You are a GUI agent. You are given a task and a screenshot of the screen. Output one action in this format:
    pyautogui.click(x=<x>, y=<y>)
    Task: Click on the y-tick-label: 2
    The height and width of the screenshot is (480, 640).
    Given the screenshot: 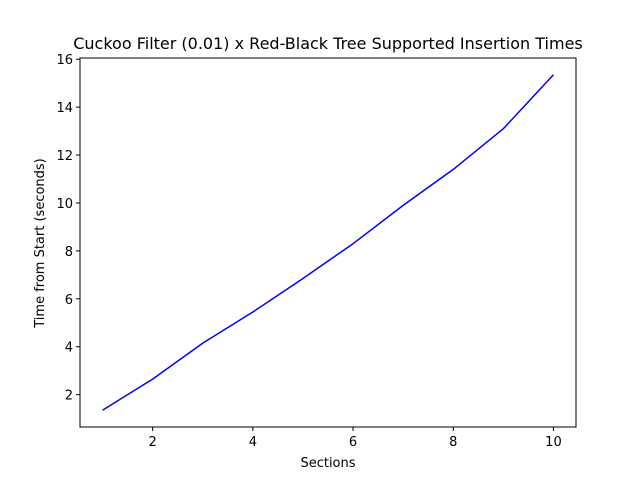 What is the action you would take?
    pyautogui.click(x=69, y=396)
    